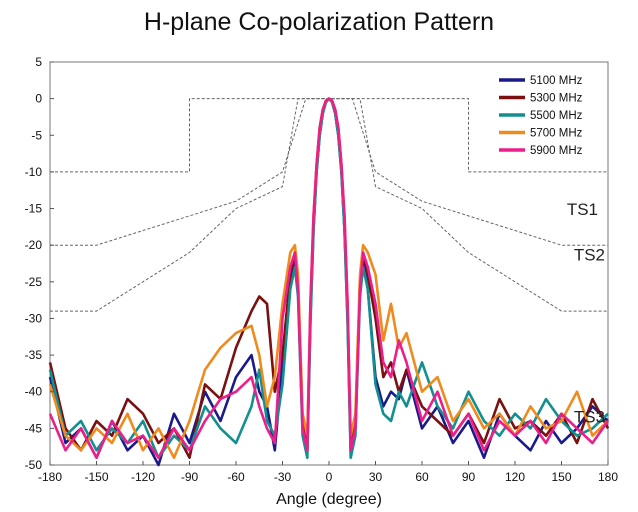 This screenshot has height=512, width=638. What do you see at coordinates (469, 477) in the screenshot?
I see `x-tick-label: 90` at bounding box center [469, 477].